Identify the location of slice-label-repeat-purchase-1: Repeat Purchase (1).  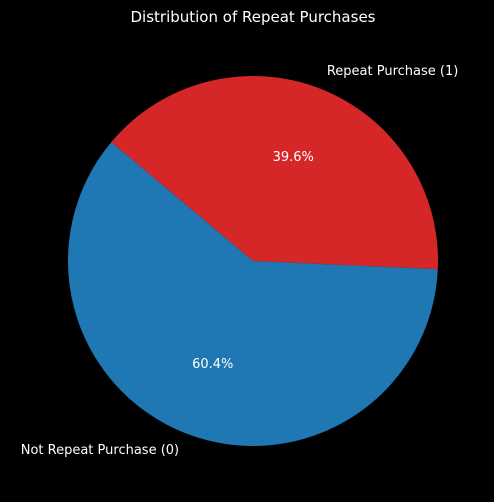
(392, 71).